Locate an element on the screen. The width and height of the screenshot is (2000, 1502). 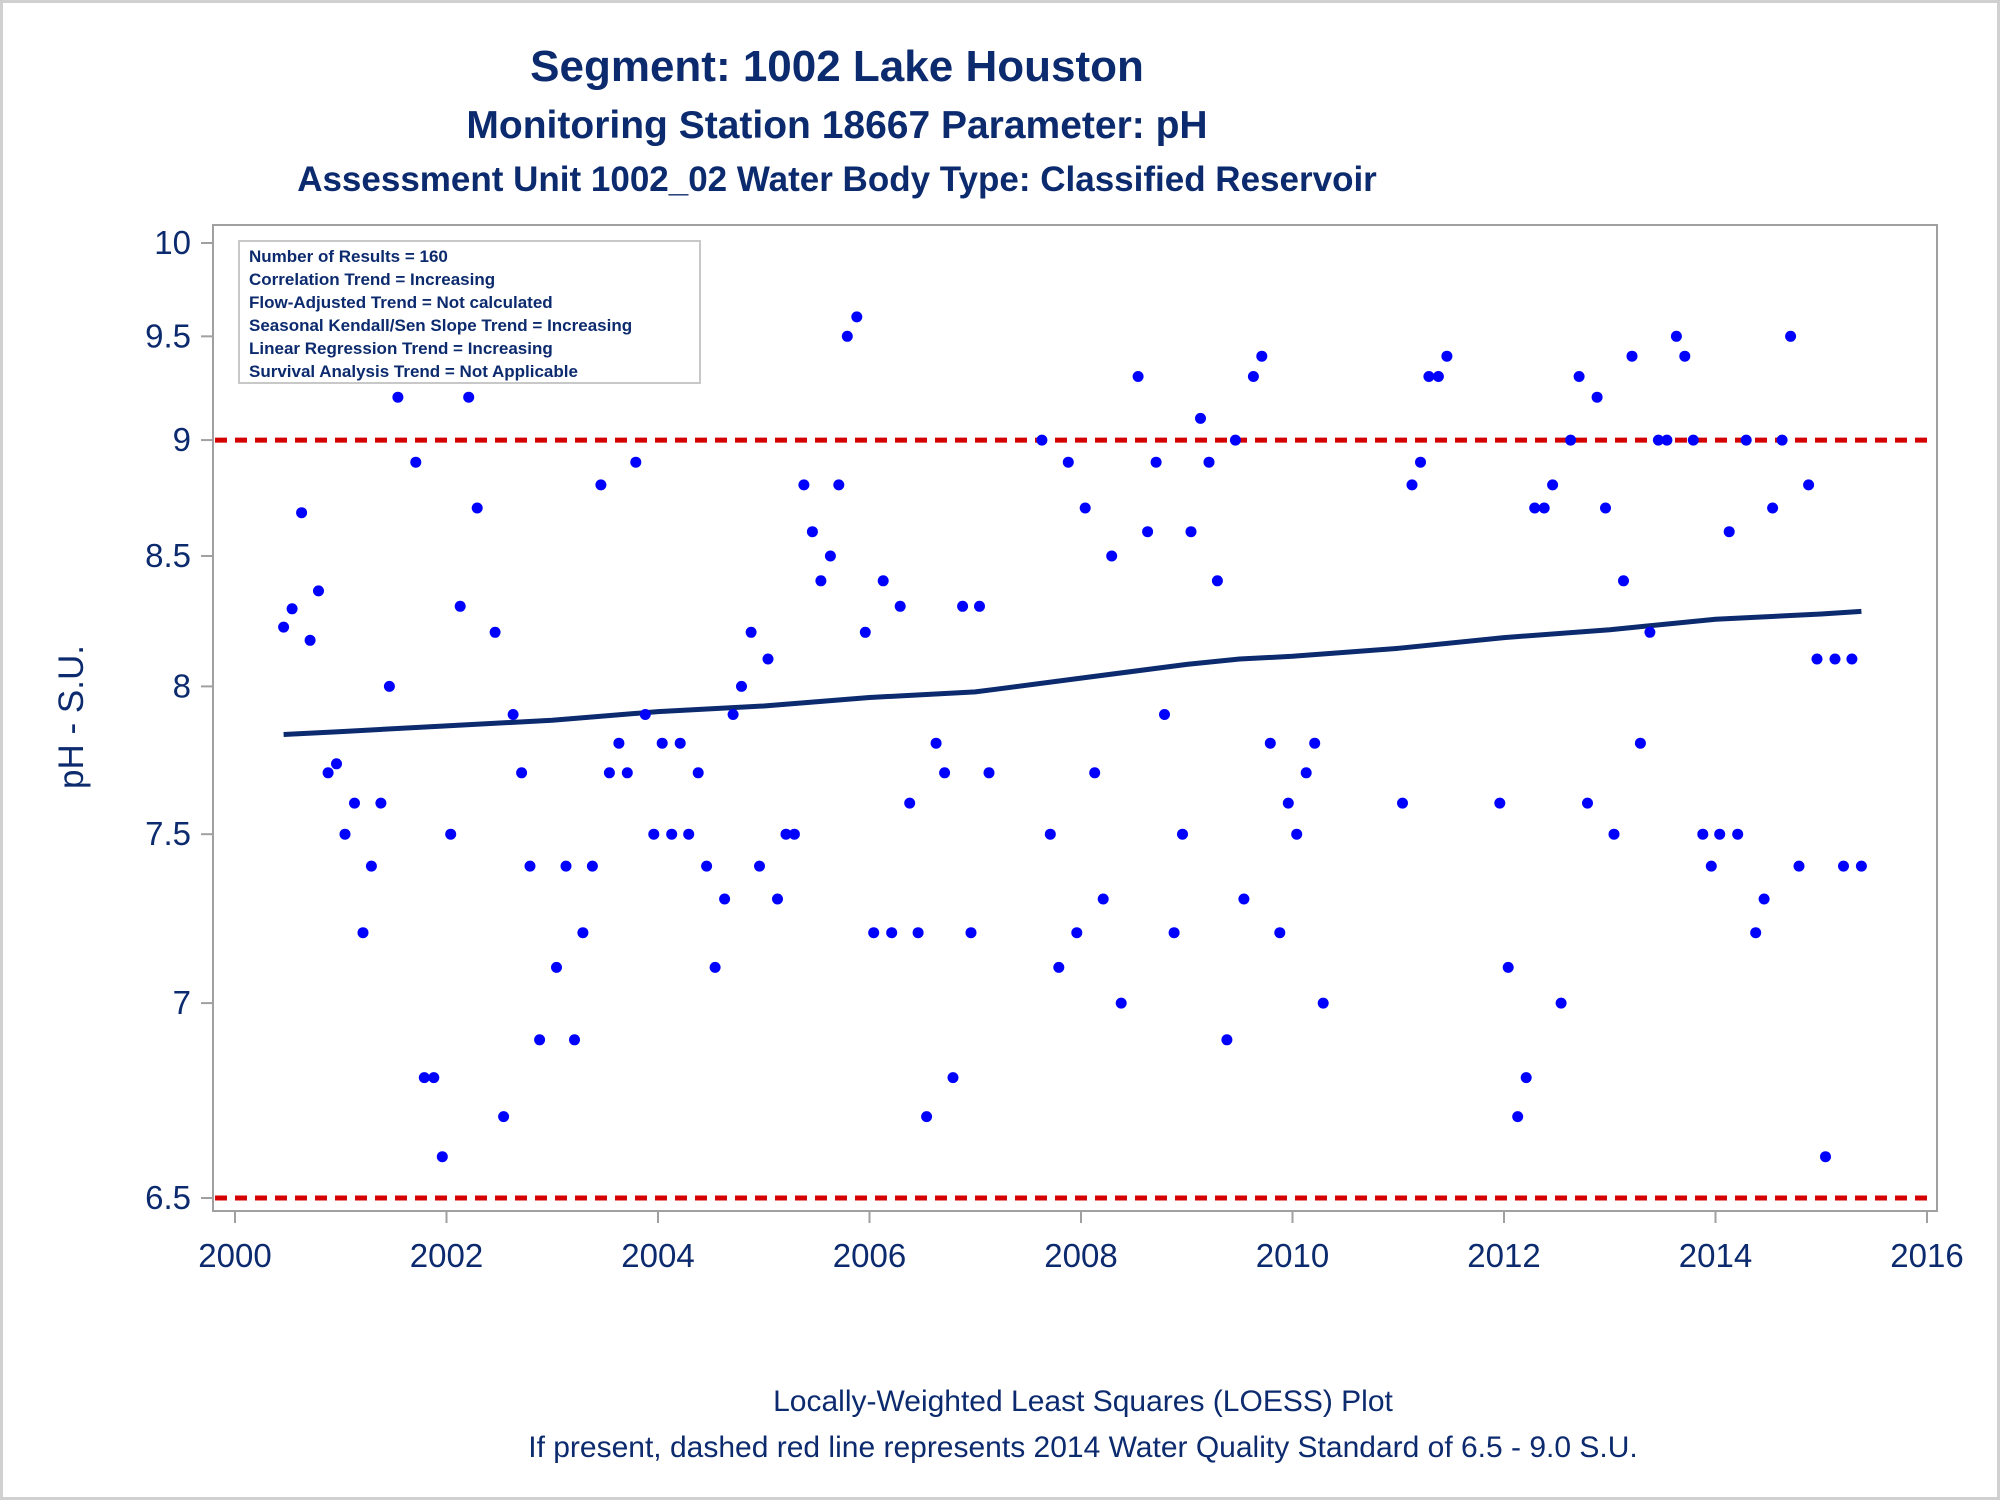
info-line-flow: Flow-Adjusted Trend = Not calculated is located at coordinates (401, 302).